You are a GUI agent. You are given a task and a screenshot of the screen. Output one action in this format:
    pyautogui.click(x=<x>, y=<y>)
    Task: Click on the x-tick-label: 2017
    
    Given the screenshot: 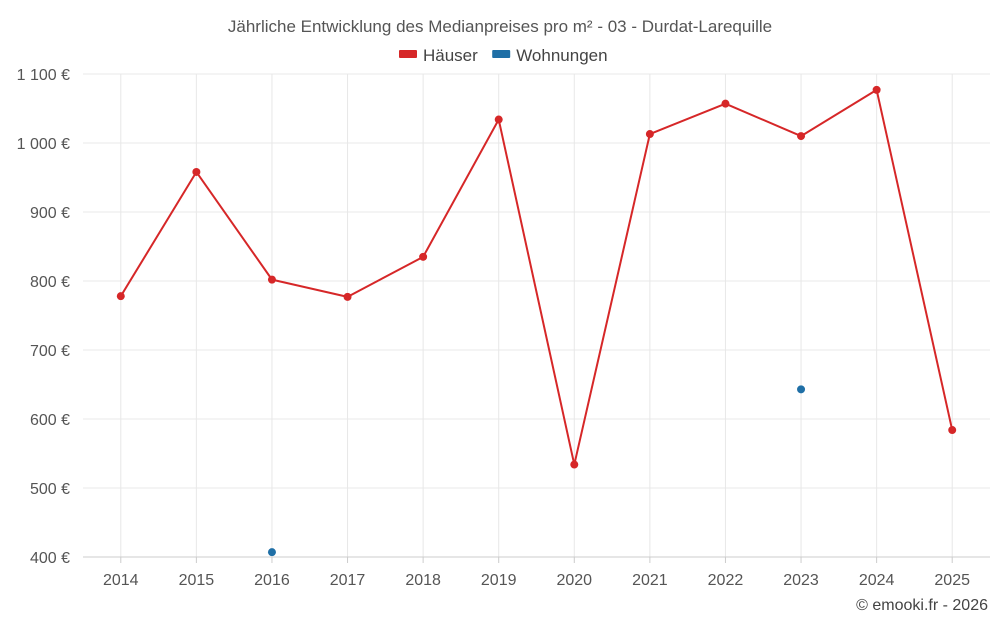 What is the action you would take?
    pyautogui.click(x=348, y=580)
    